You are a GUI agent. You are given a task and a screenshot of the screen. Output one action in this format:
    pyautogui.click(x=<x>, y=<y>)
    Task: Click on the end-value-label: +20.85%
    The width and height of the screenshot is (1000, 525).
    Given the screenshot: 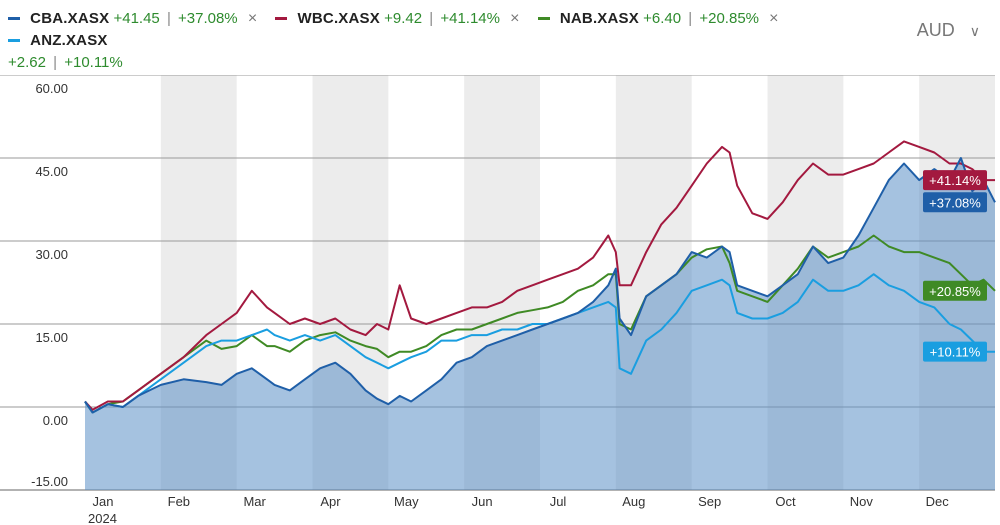 What is the action you would take?
    pyautogui.click(x=955, y=291)
    